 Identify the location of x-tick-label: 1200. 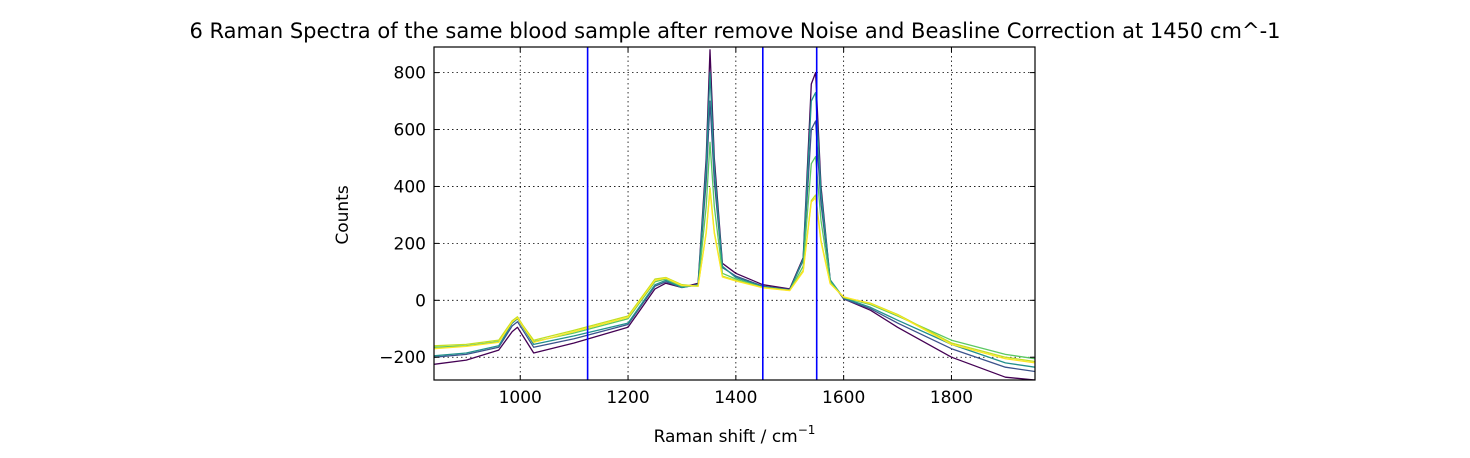
(627, 398).